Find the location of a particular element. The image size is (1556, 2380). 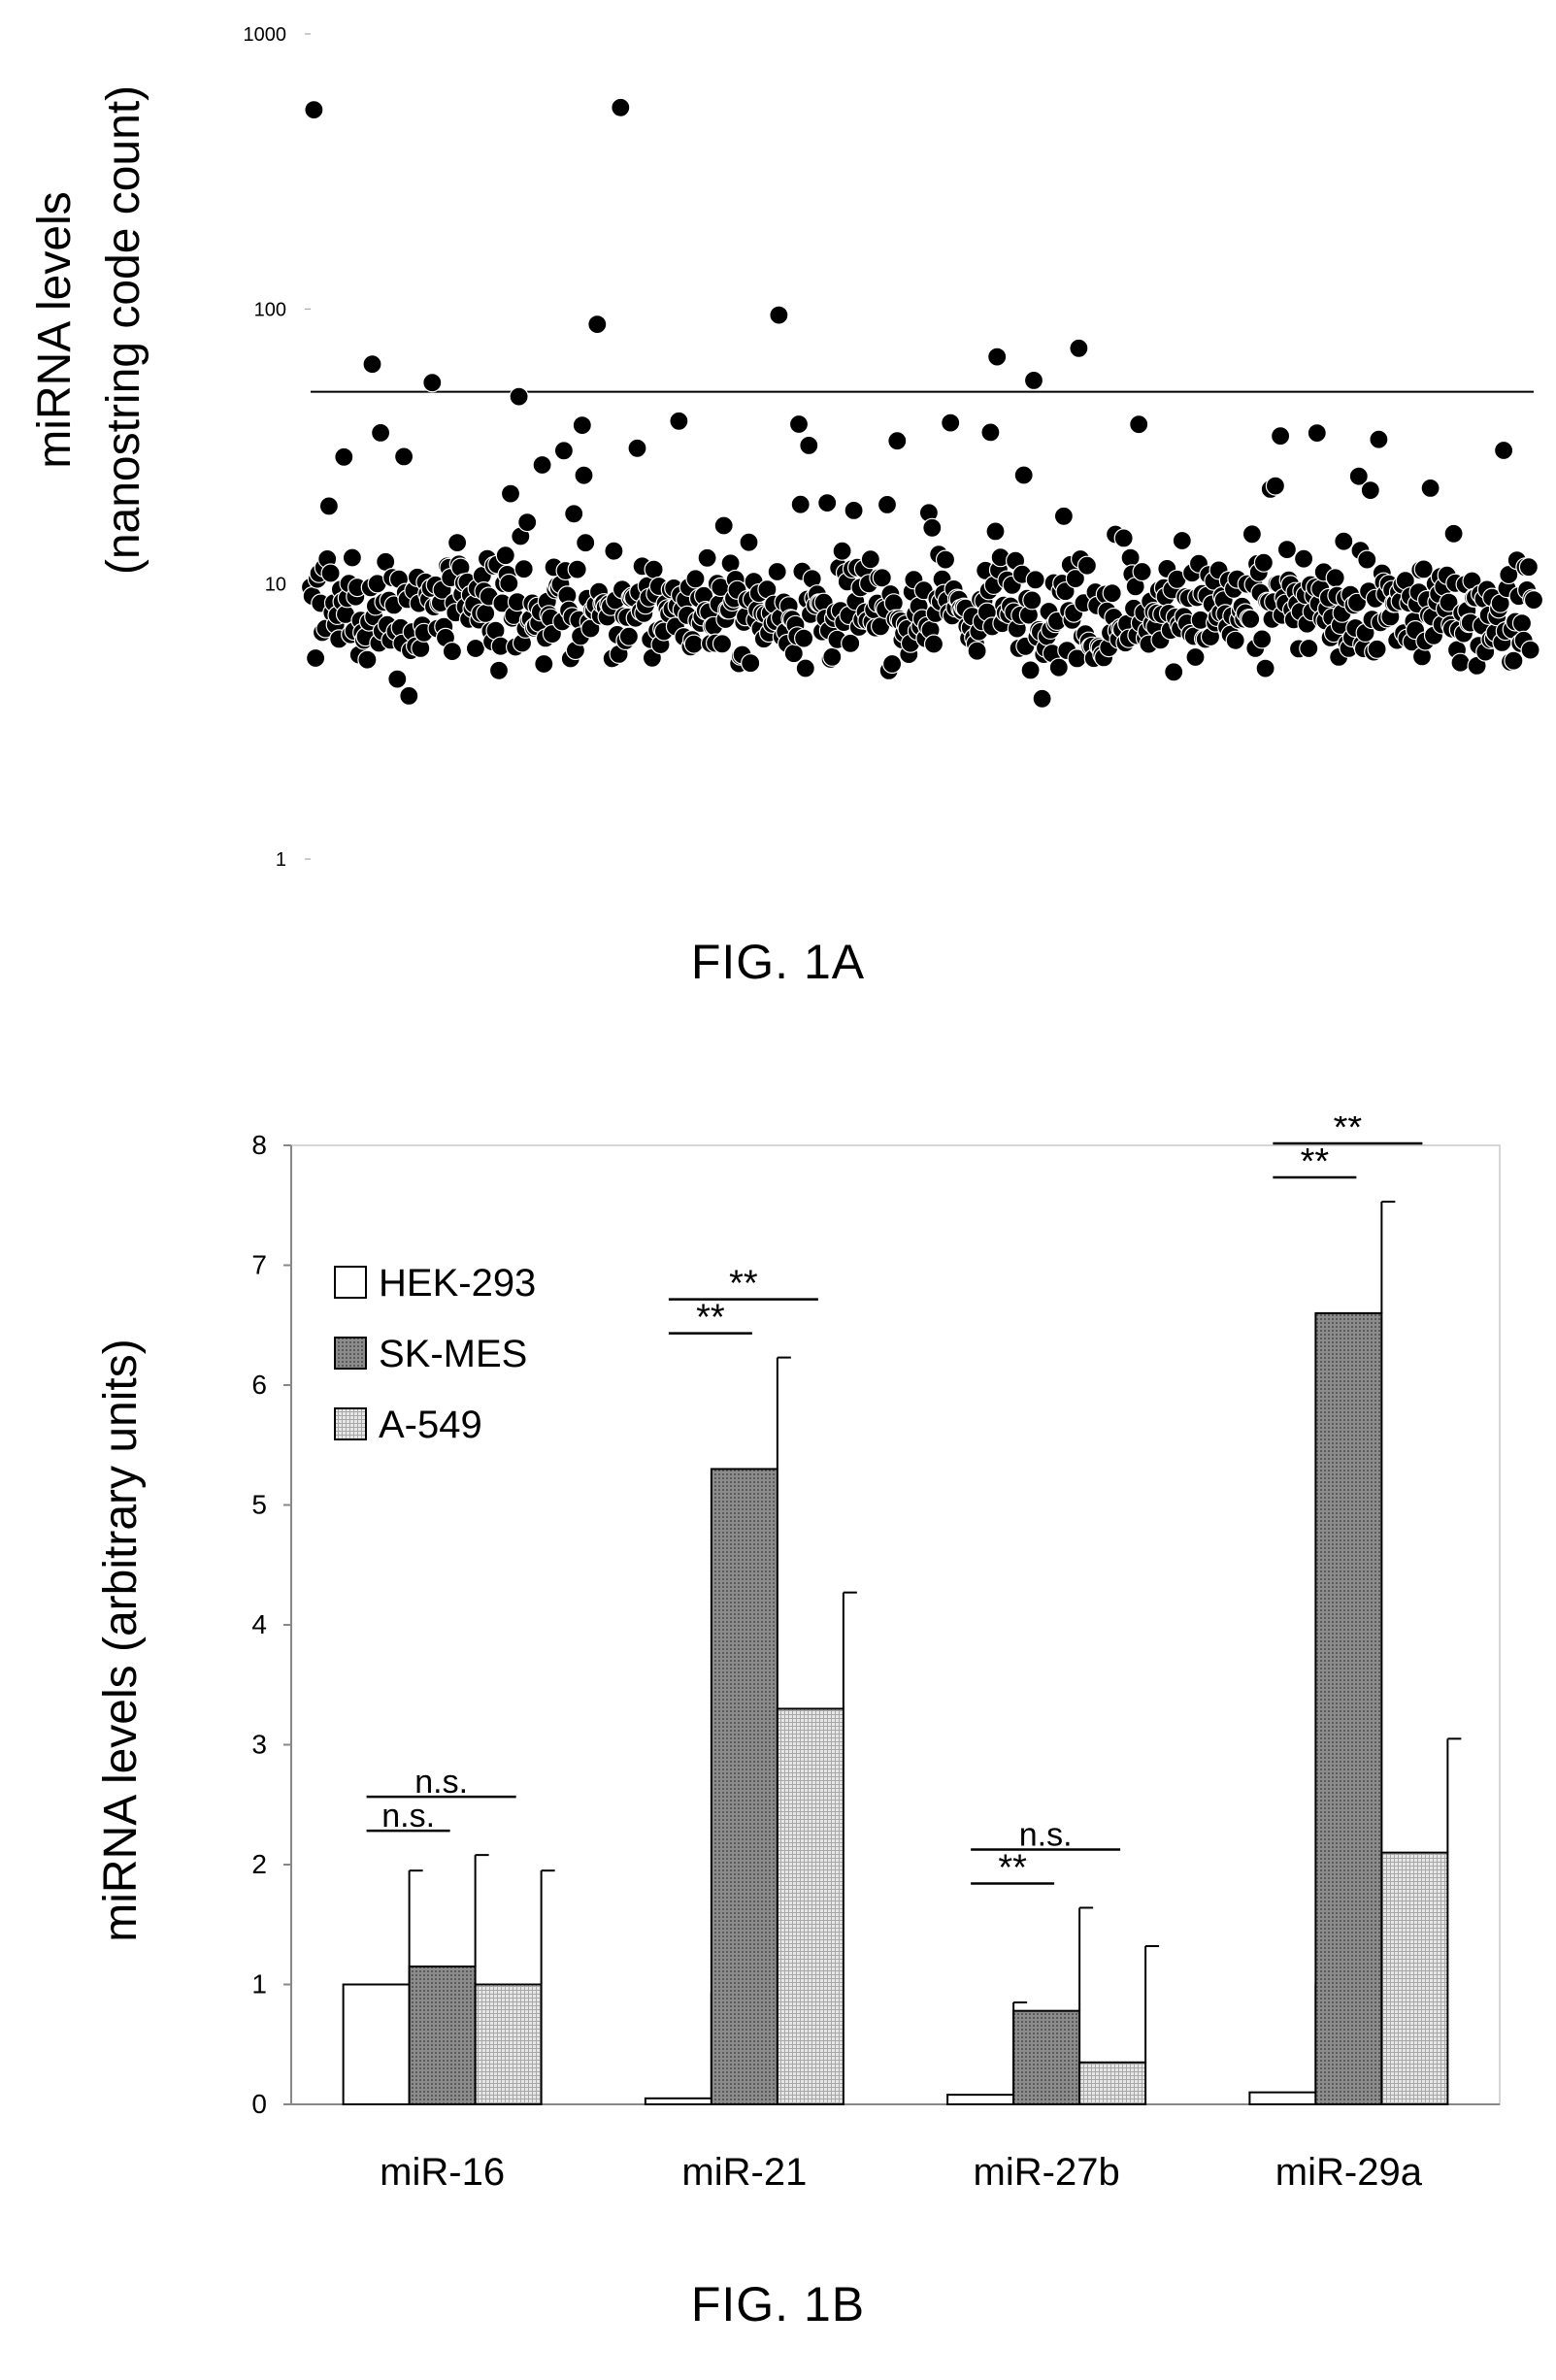

legend-swatch is located at coordinates (350, 1353).